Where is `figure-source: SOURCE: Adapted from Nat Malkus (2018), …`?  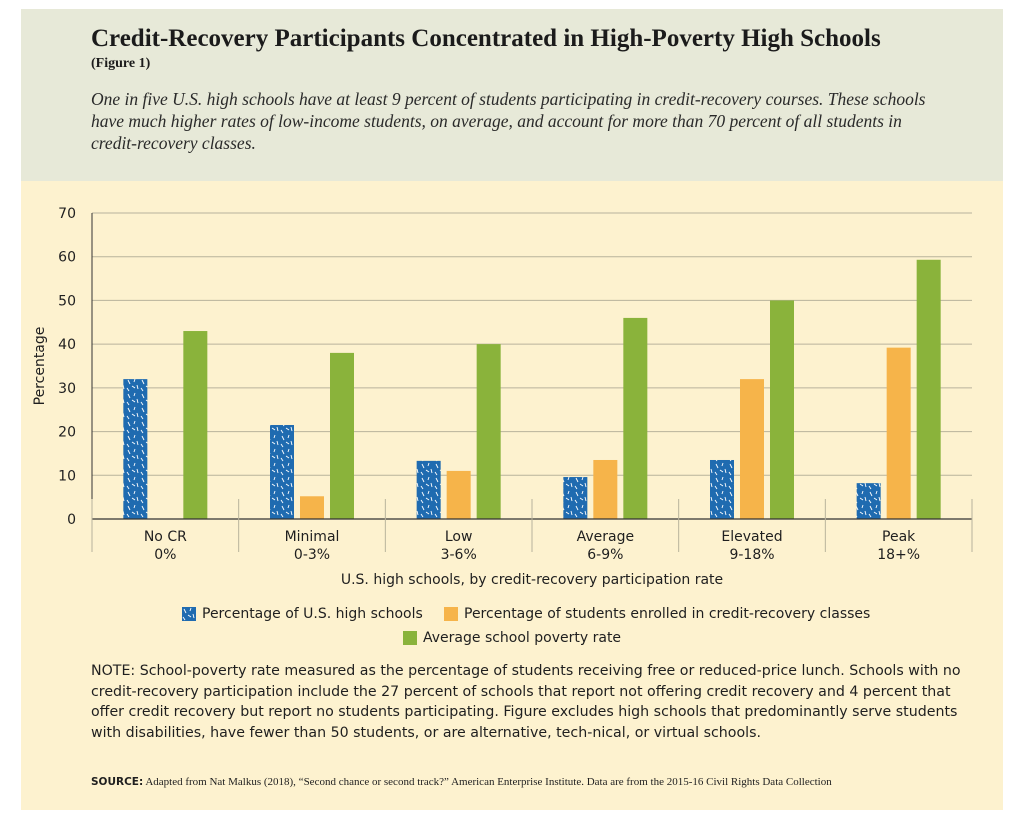 figure-source: SOURCE: Adapted from Nat Malkus (2018), … is located at coordinates (541, 782).